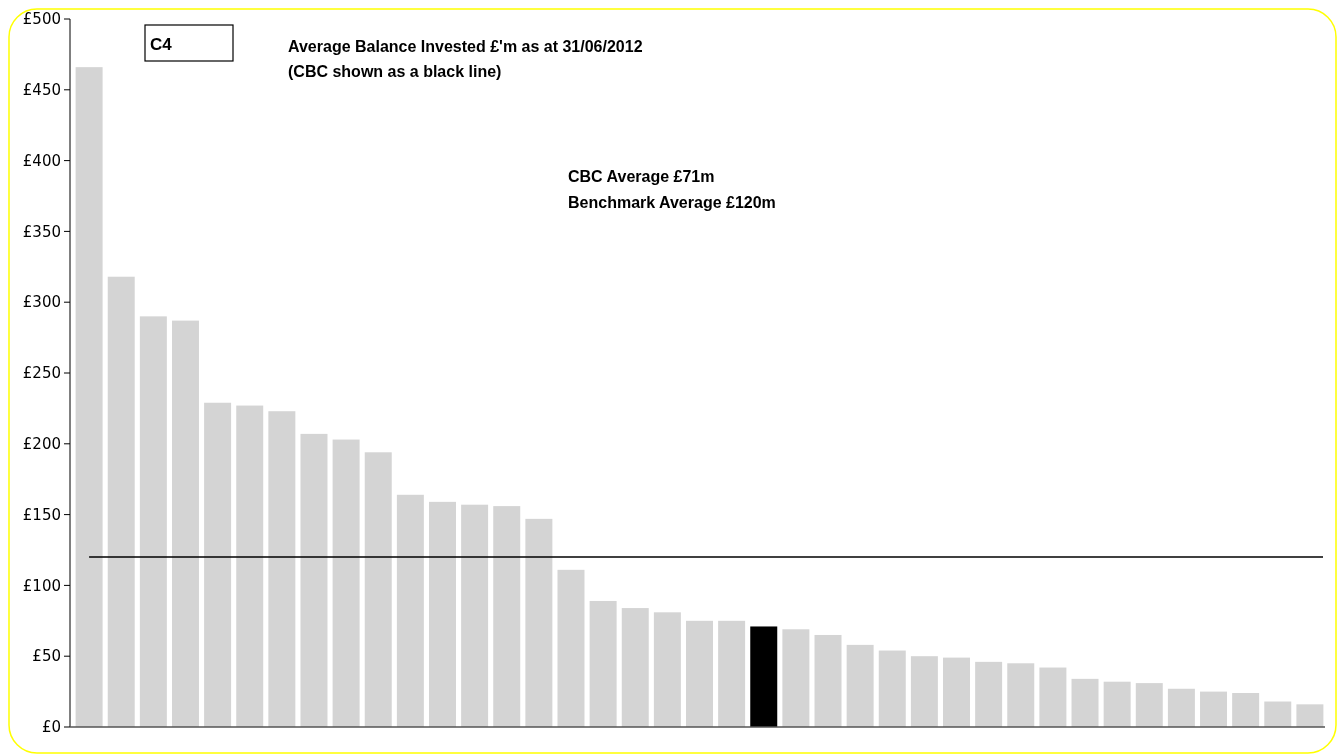 The image size is (1337, 754). I want to click on y-tick-label: £400, so click(41, 160).